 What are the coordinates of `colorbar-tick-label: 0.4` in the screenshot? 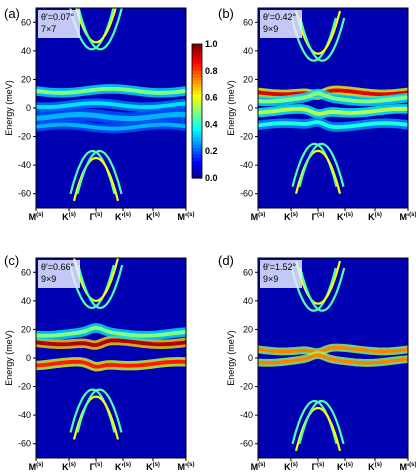 It's located at (211, 124).